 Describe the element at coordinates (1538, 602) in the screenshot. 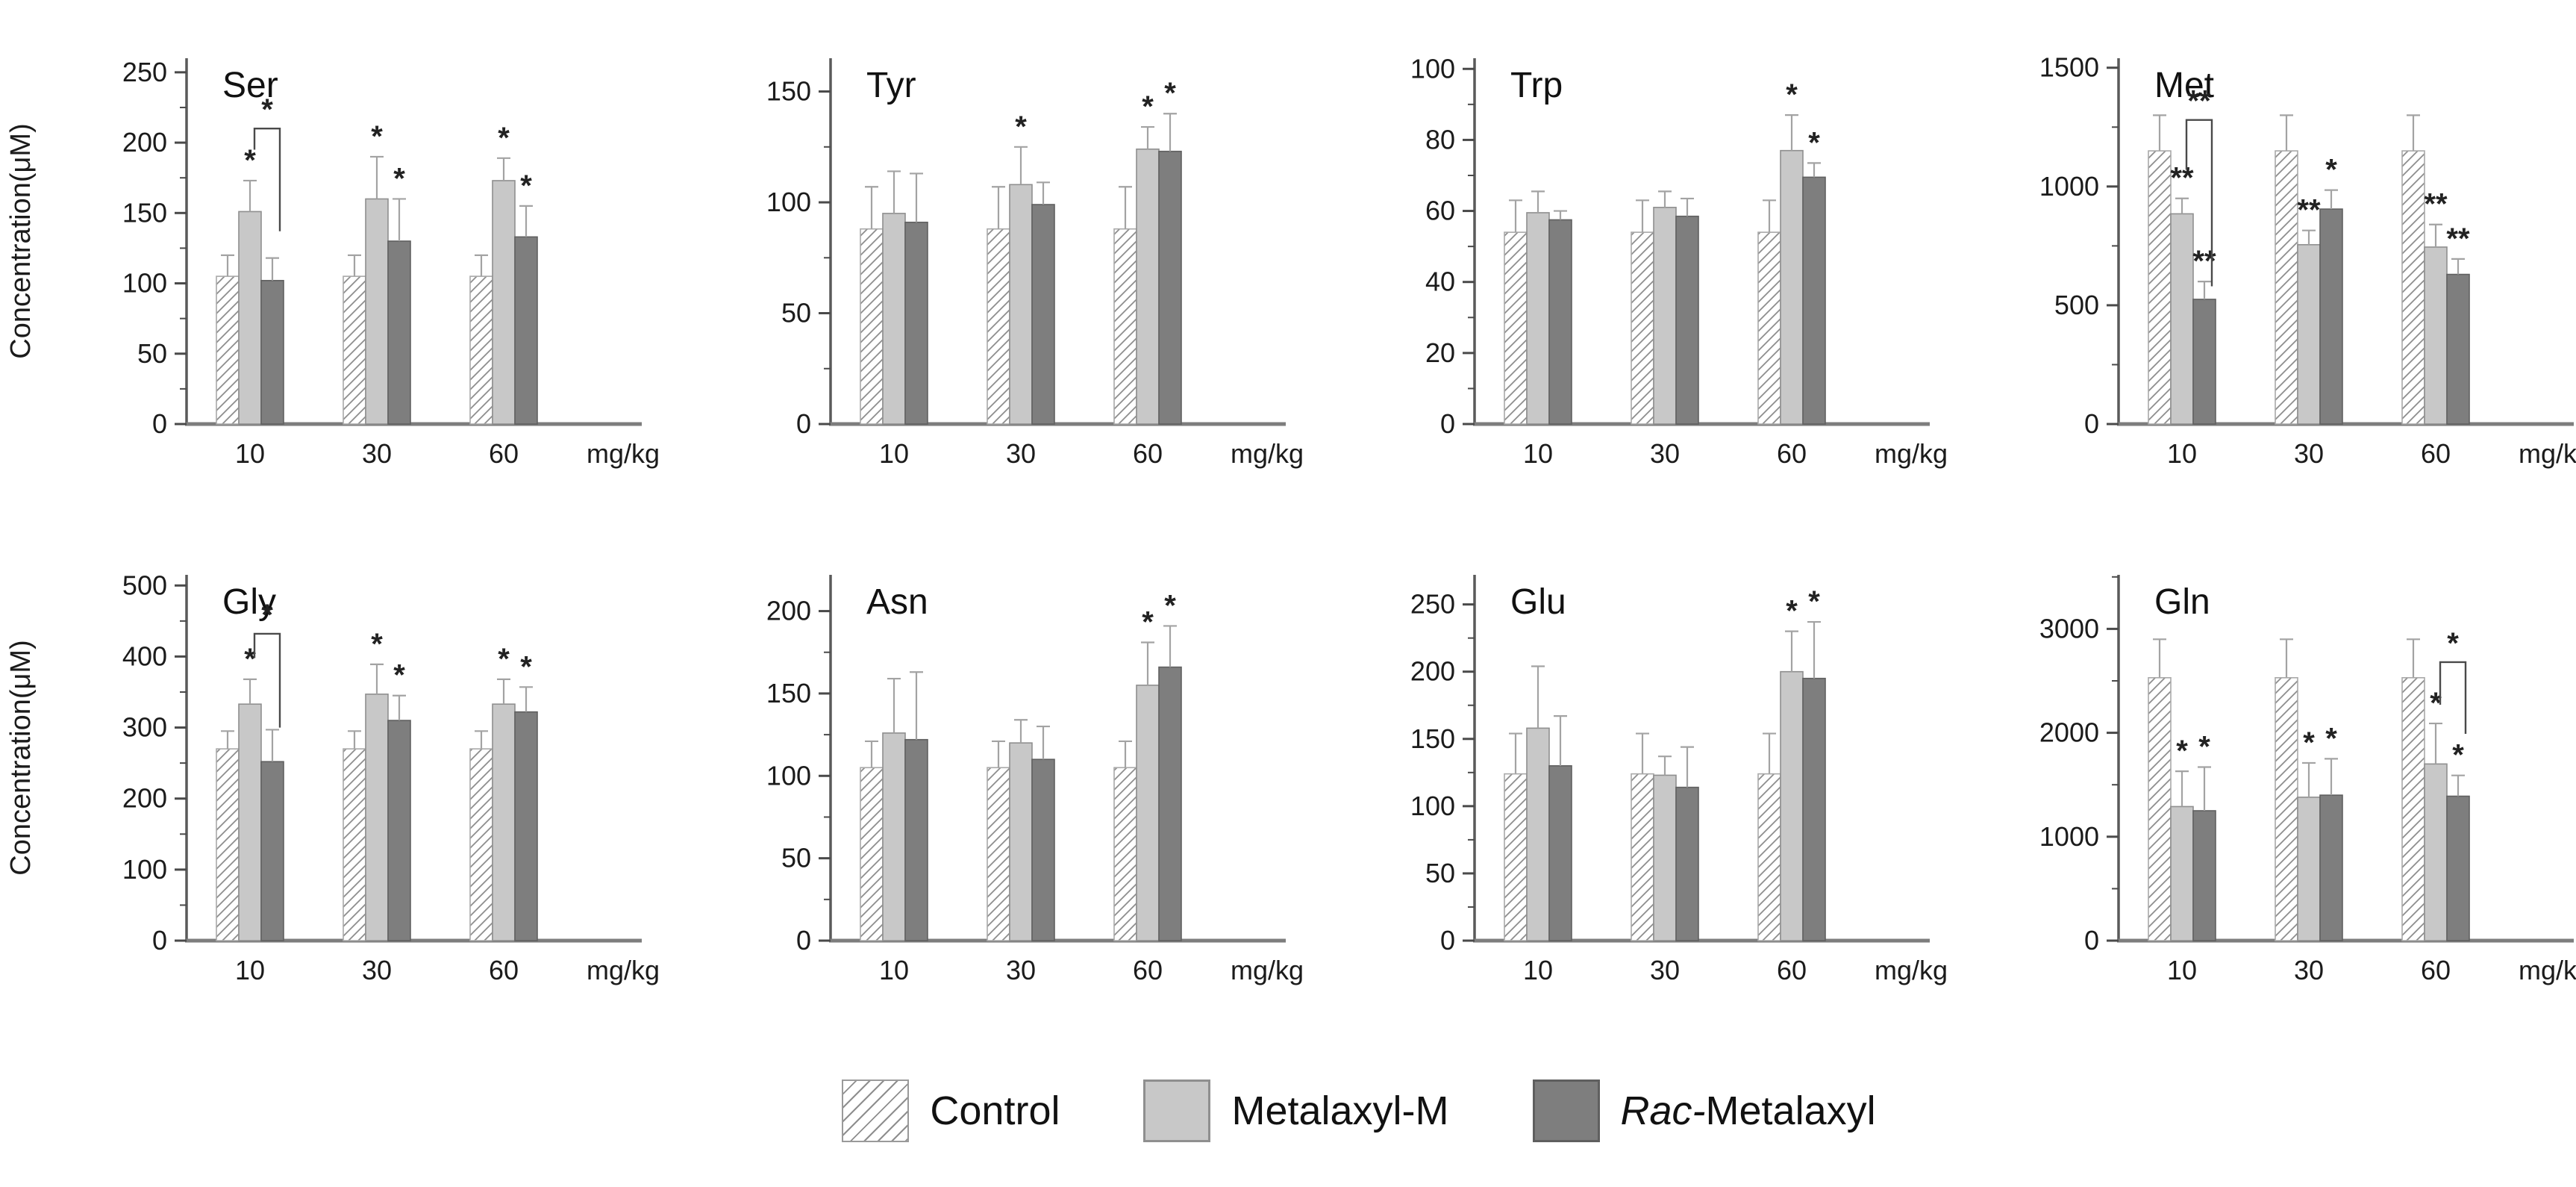

I see `chart-title: Glu` at that location.